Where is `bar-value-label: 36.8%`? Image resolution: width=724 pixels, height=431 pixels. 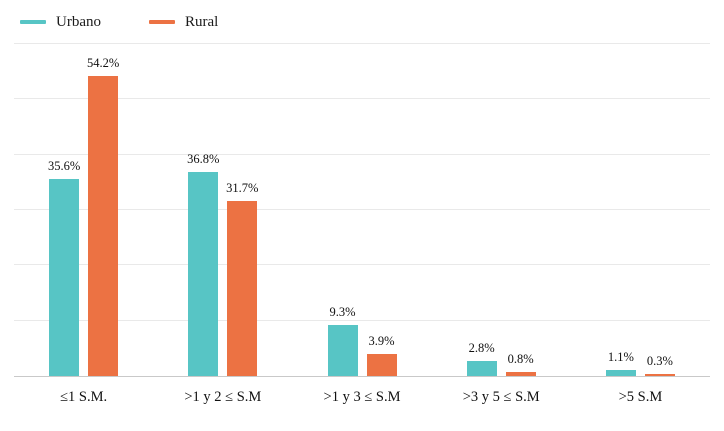
bar-value-label: 36.8% is located at coordinates (203, 159).